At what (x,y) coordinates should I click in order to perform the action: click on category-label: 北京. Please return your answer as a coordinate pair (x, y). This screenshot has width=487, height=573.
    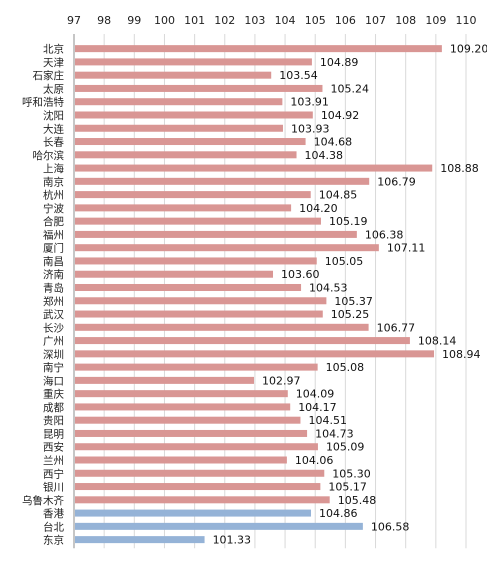
    Looking at the image, I should click on (53, 49).